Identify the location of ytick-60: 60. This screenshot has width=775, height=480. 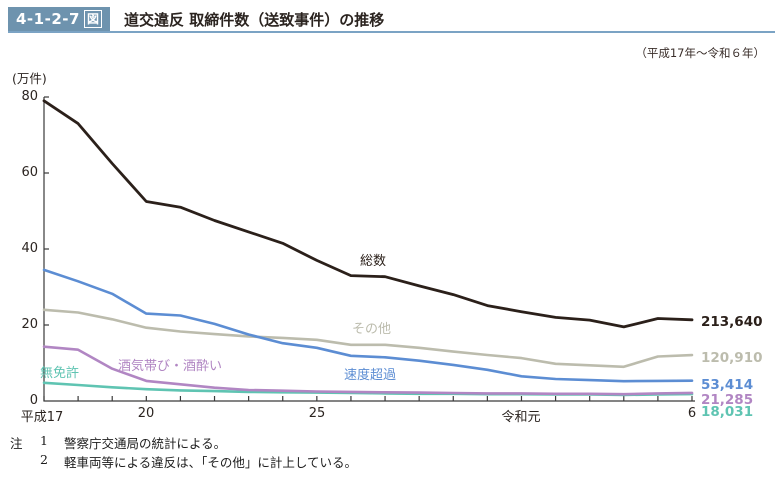
(29, 172).